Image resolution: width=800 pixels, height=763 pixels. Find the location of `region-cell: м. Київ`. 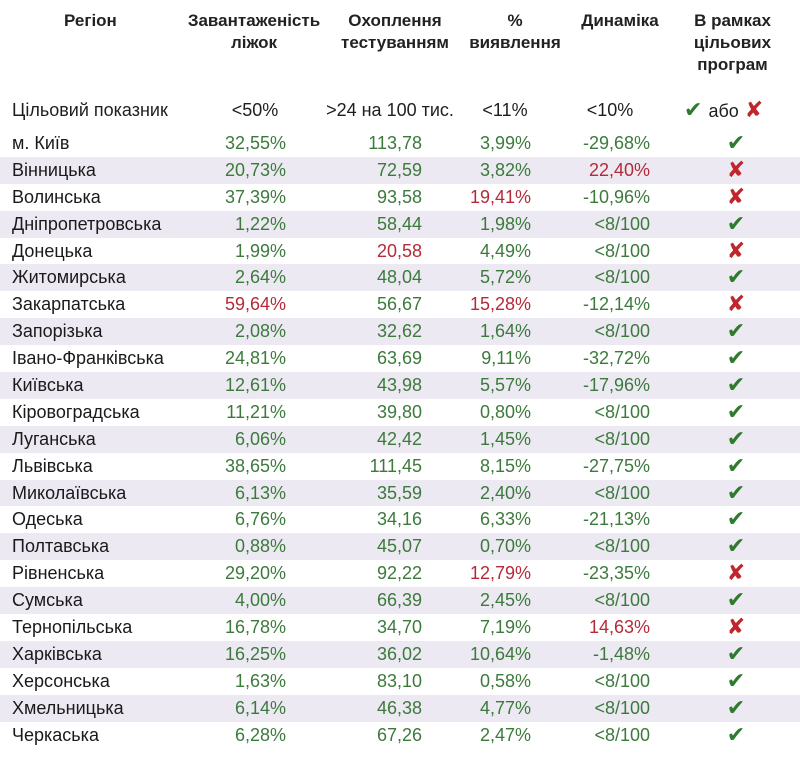

region-cell: м. Київ is located at coordinates (41, 143).